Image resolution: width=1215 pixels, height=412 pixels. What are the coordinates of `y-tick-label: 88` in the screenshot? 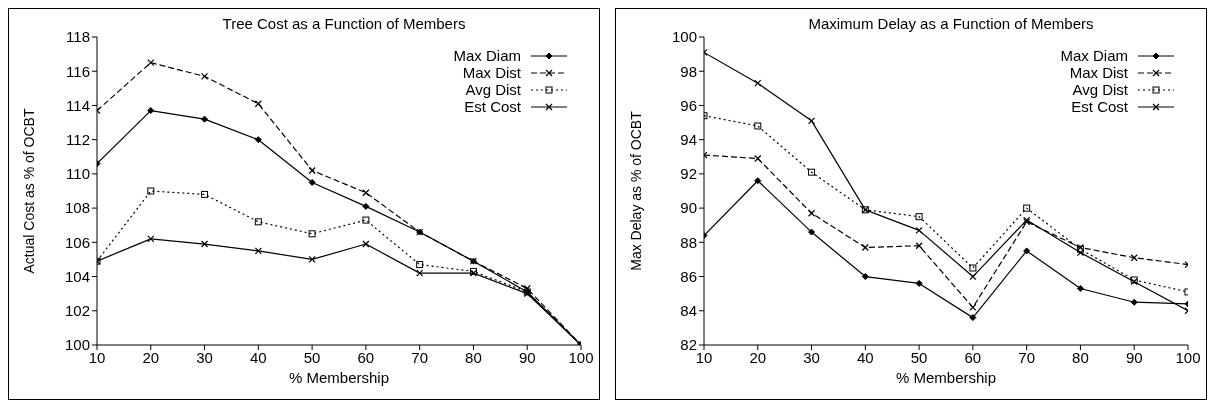 It's located at (688, 242).